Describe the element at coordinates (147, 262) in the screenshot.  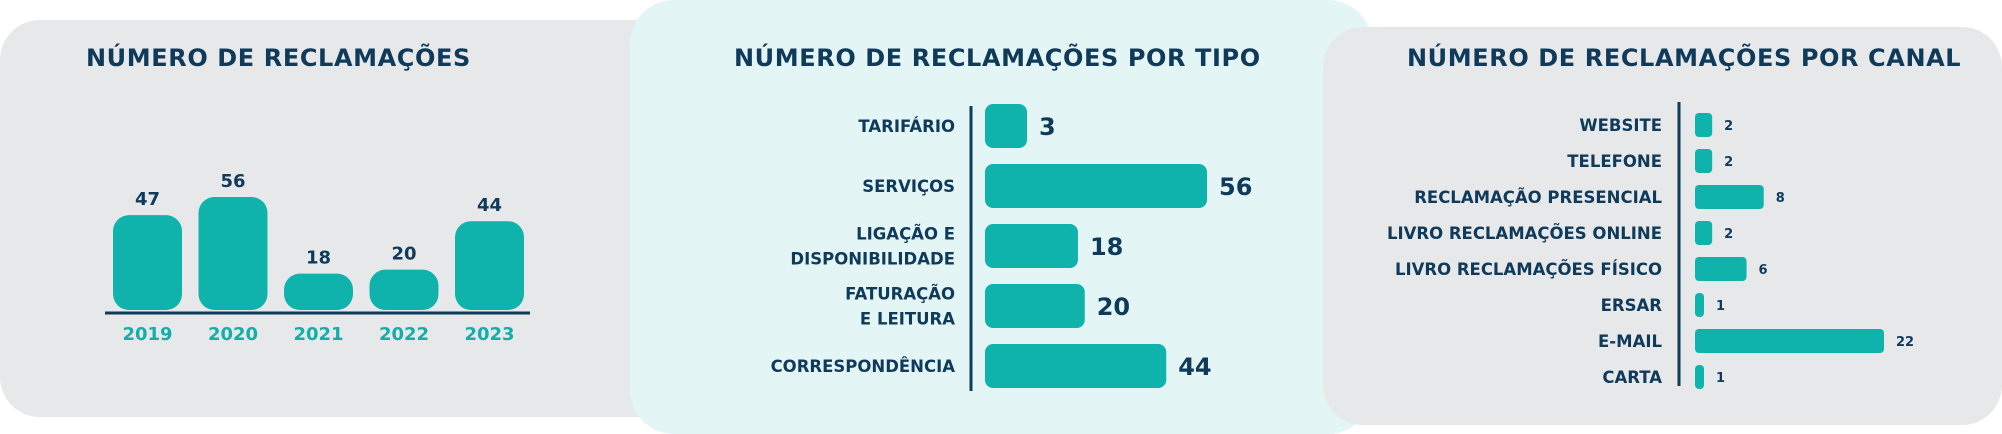
I see `year-bar-2019` at that location.